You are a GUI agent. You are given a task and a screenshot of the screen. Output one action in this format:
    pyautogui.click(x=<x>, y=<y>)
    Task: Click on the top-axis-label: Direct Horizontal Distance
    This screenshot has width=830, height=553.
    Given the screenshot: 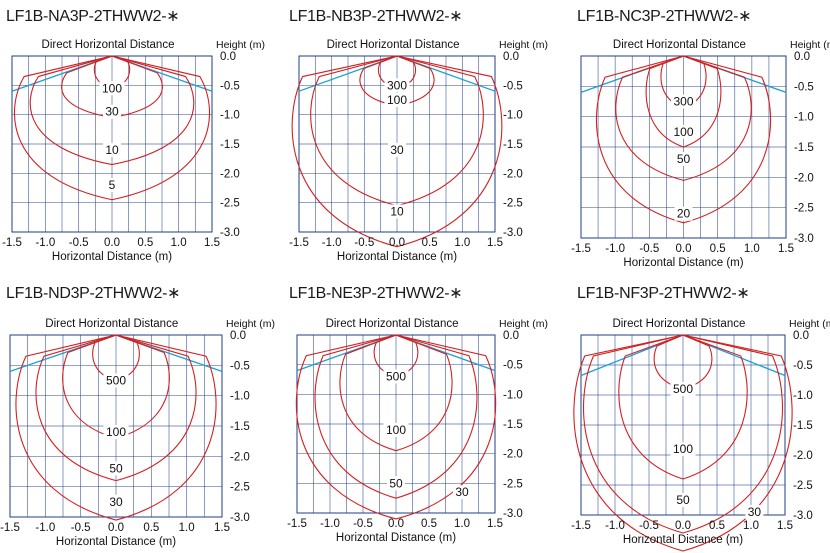 What is the action you would take?
    pyautogui.click(x=679, y=45)
    